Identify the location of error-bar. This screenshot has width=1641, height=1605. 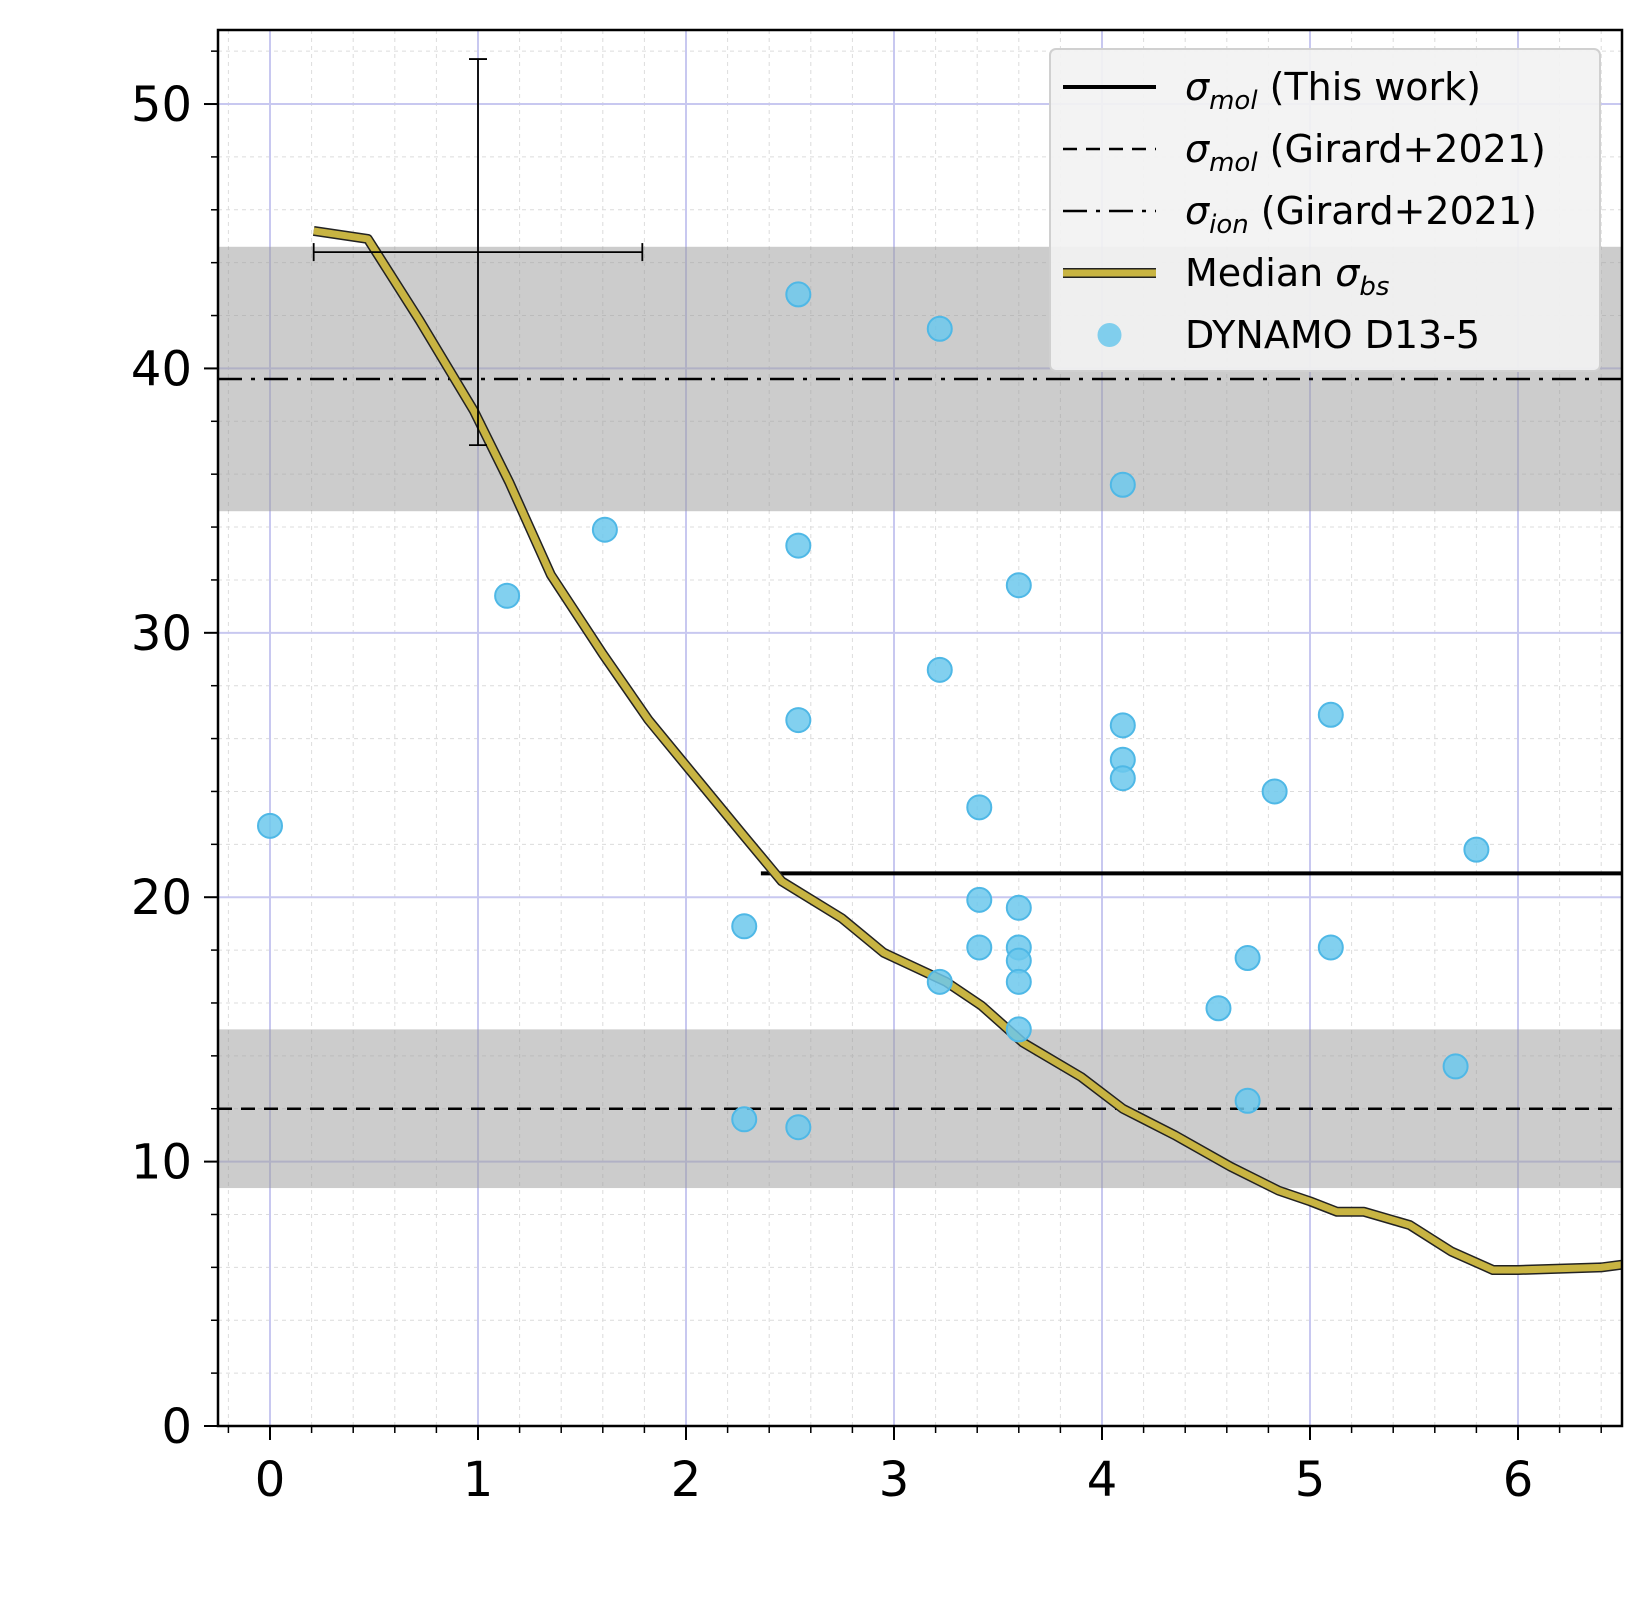
(478, 252).